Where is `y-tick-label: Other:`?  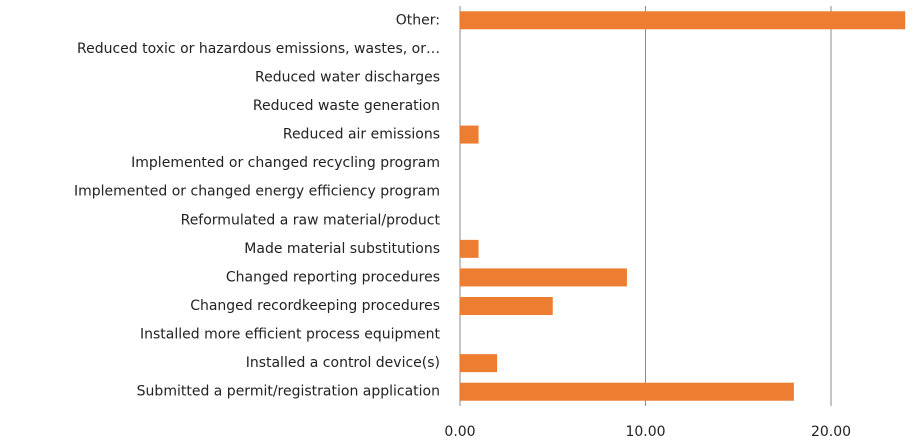
y-tick-label: Other: is located at coordinates (418, 20).